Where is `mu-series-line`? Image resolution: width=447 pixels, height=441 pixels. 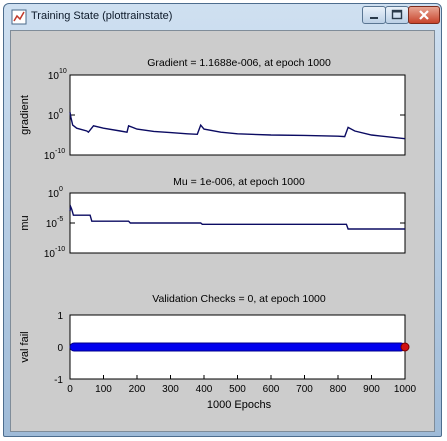 mu-series-line is located at coordinates (237, 217).